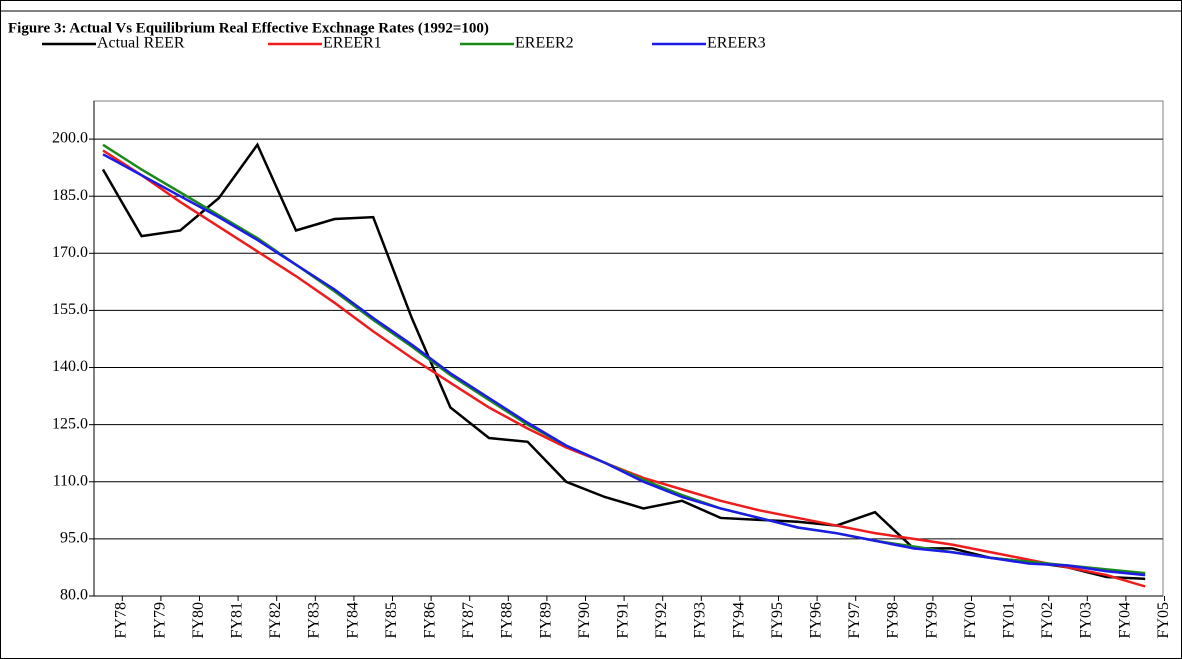 The height and width of the screenshot is (659, 1182). Describe the element at coordinates (468, 620) in the screenshot. I see `x-tick-label: FY87` at that location.